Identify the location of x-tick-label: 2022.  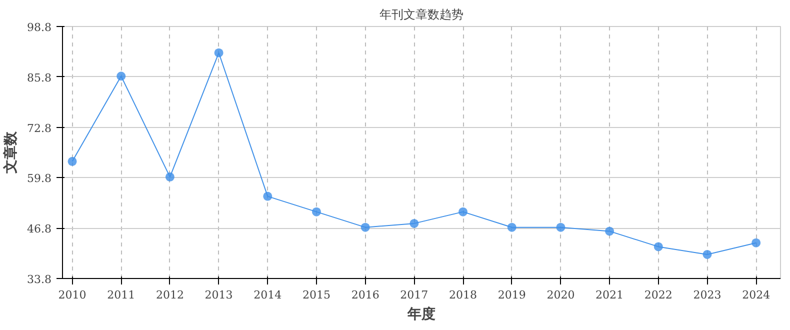
(658, 295).